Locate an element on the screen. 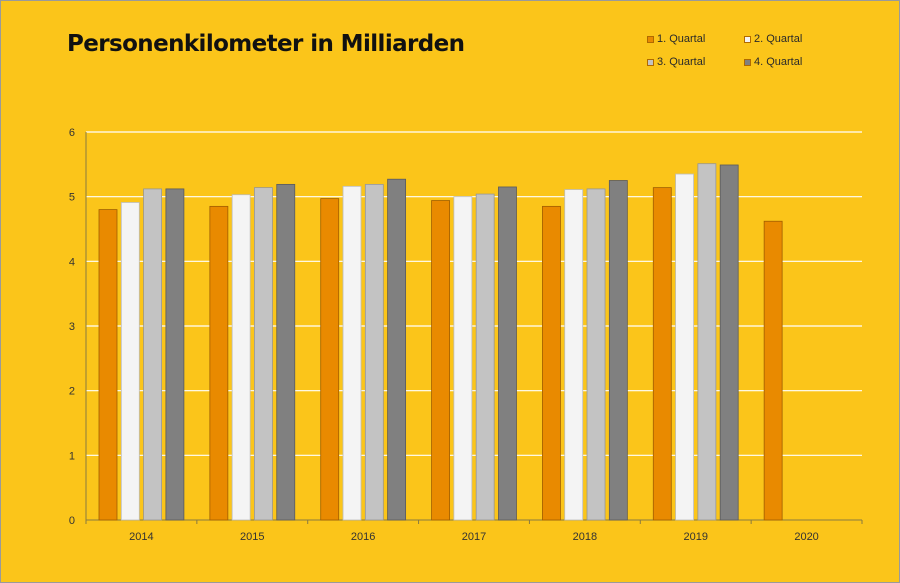 The height and width of the screenshot is (583, 900). legend-swatch-q3 is located at coordinates (650, 62).